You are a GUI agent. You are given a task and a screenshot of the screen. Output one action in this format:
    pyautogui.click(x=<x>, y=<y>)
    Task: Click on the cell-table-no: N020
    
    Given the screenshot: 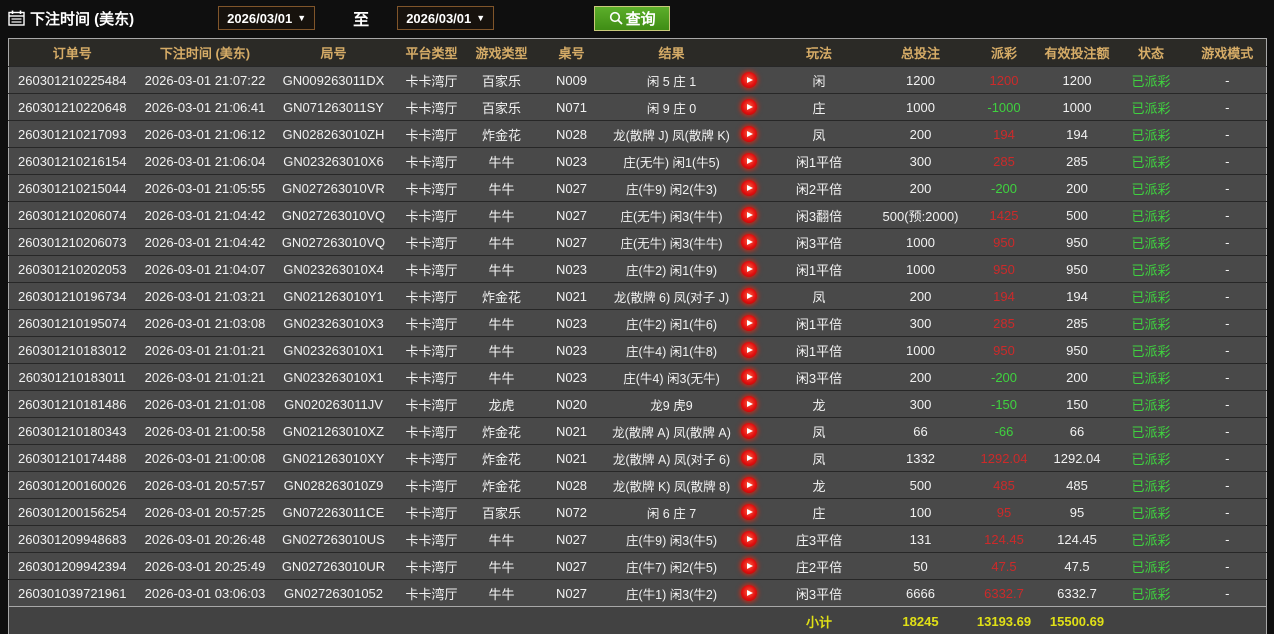 What is the action you would take?
    pyautogui.click(x=571, y=404)
    